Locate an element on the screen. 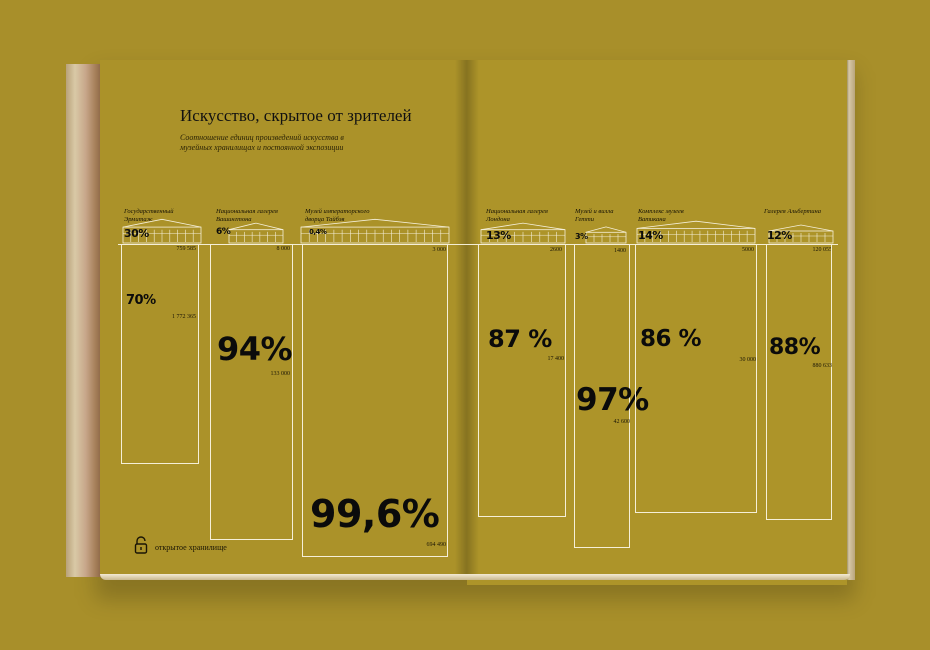  storage-count: 17 400 is located at coordinates (556, 359).